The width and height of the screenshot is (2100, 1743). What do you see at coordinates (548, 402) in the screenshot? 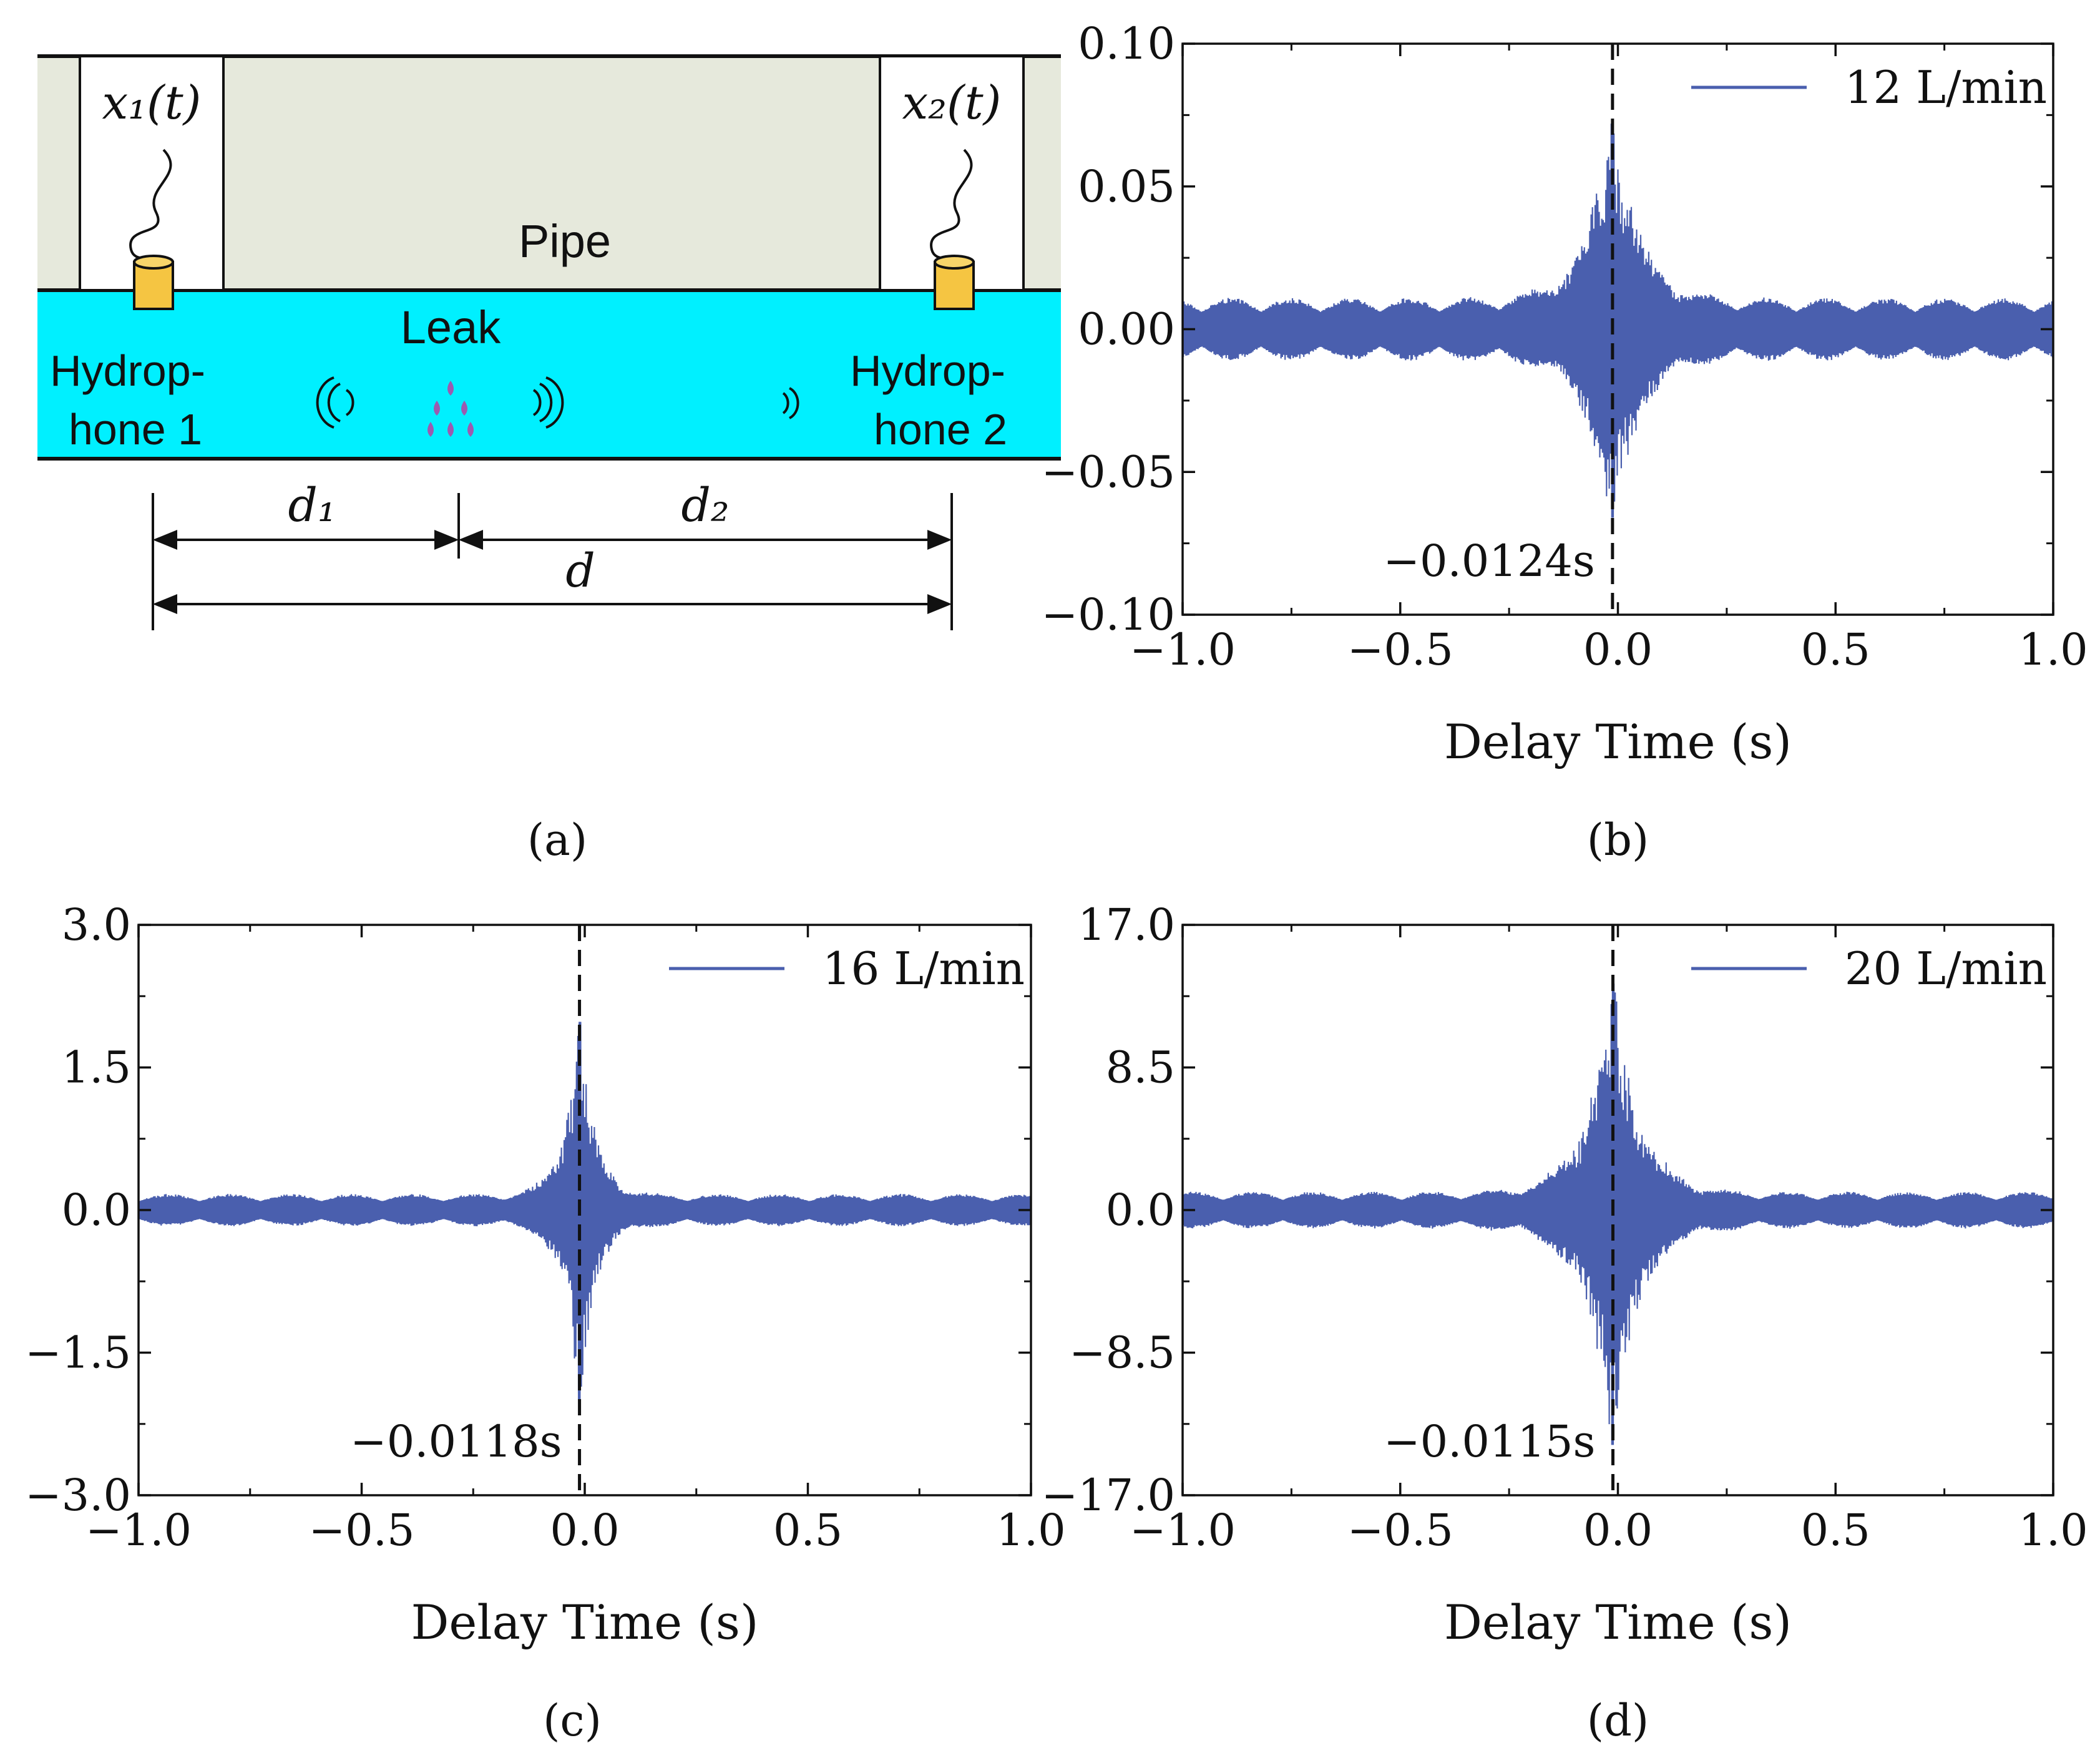
I see `sound-wave-right-icon` at bounding box center [548, 402].